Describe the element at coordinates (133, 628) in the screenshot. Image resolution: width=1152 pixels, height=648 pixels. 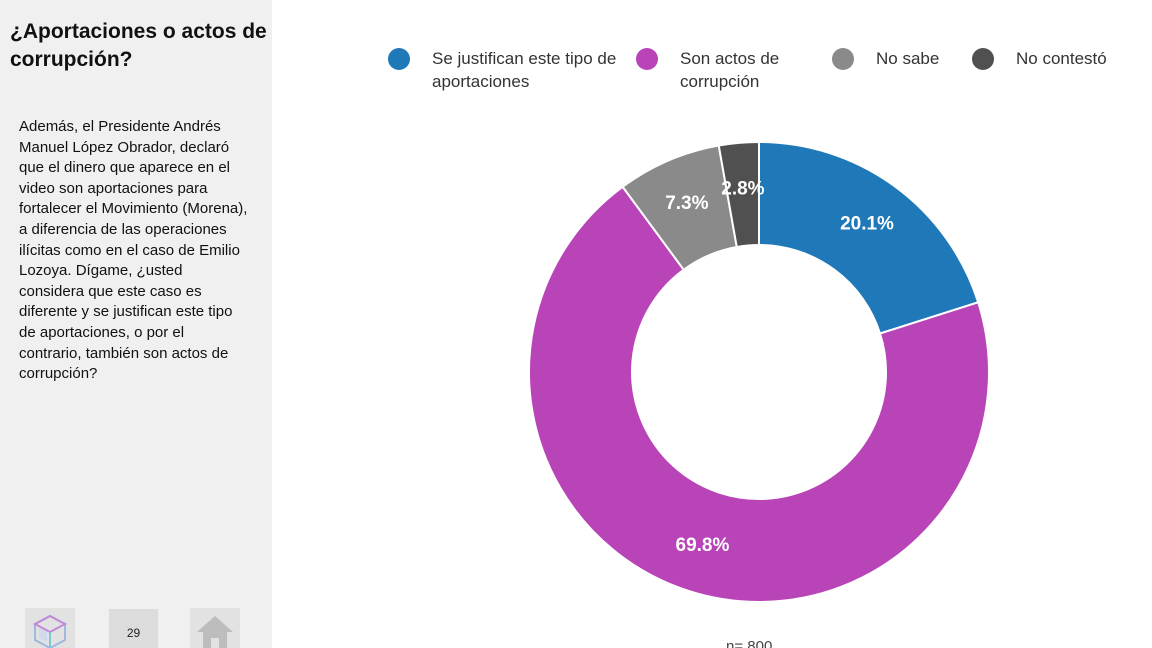
I see `page-number: 29` at that location.